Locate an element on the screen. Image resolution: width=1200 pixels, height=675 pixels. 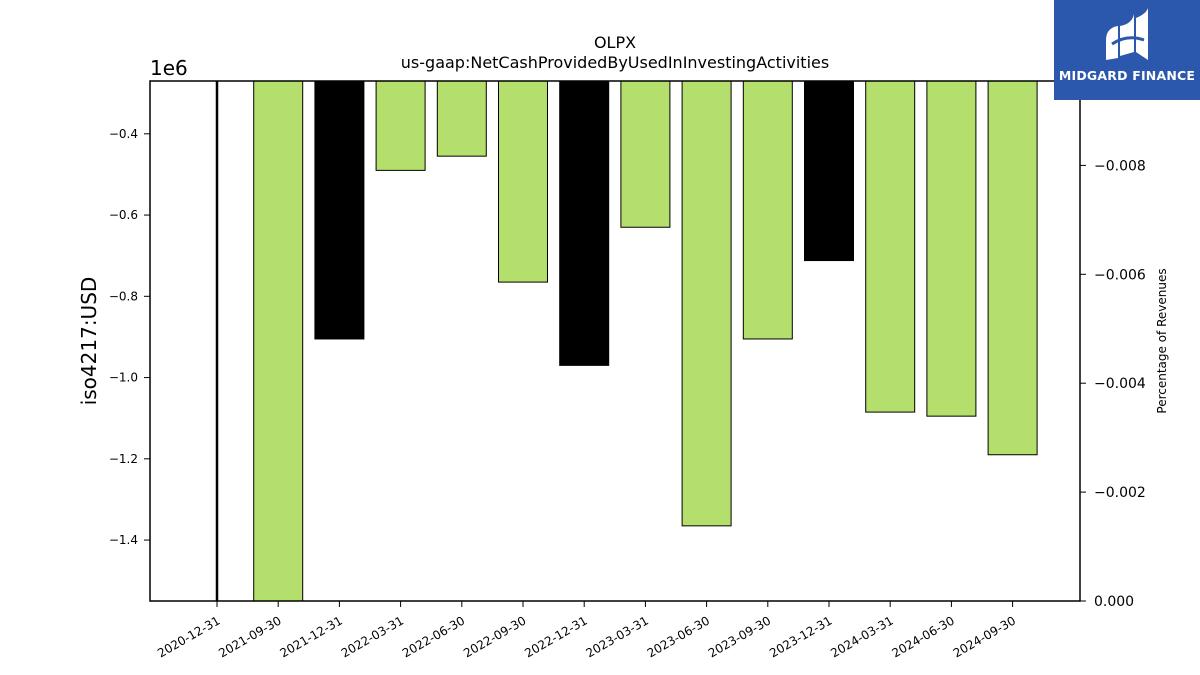
x-tick-label: 2020-12-31 is located at coordinates (188, 636).